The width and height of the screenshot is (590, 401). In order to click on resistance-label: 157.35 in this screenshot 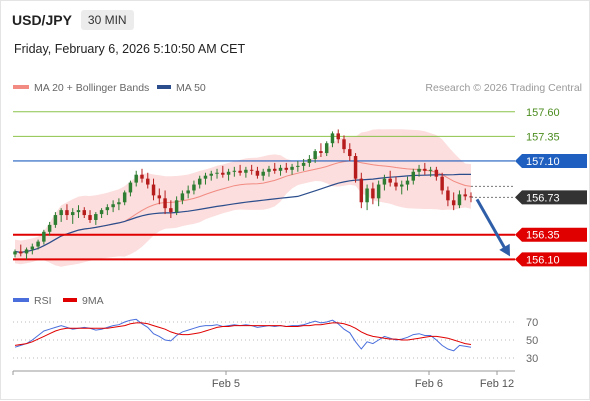, I will do `click(543, 137)`.